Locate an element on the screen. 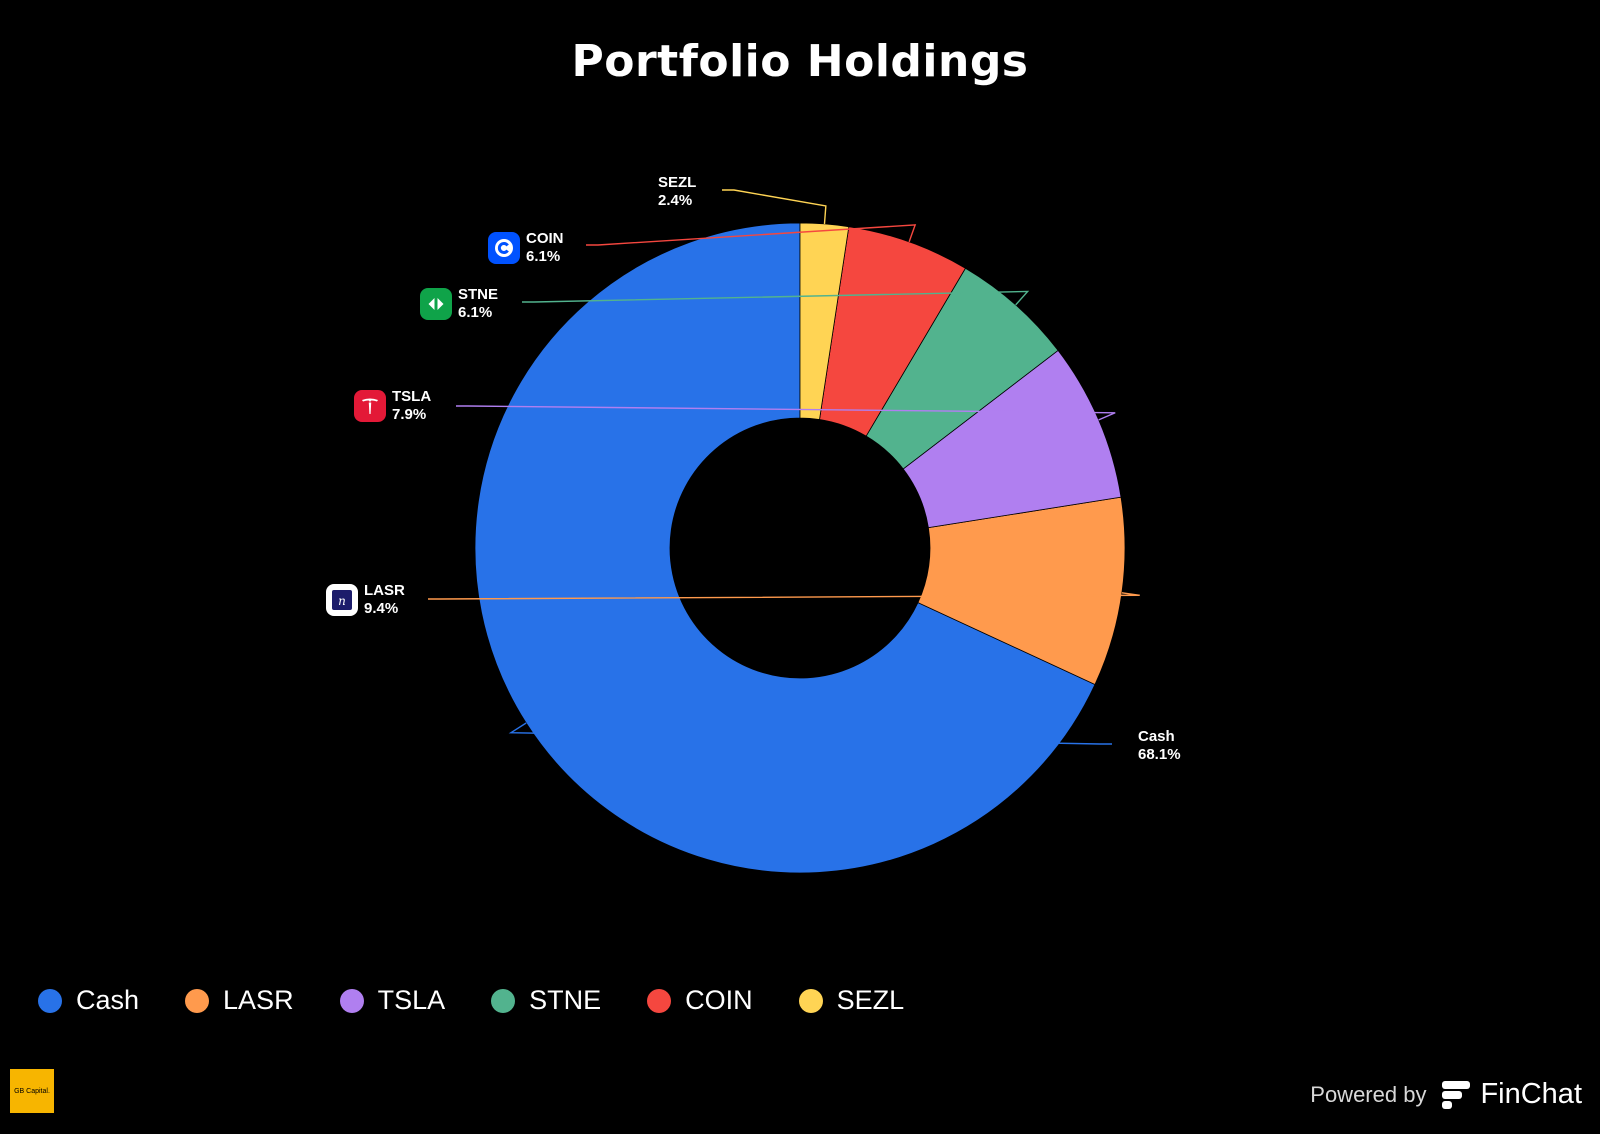  svg-text: n is located at coordinates (342, 601).